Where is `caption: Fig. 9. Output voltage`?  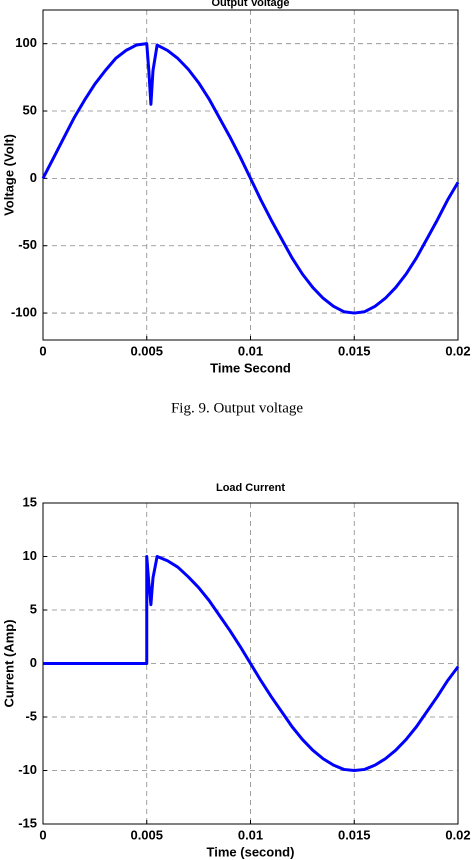 caption: Fig. 9. Output voltage is located at coordinates (237, 408).